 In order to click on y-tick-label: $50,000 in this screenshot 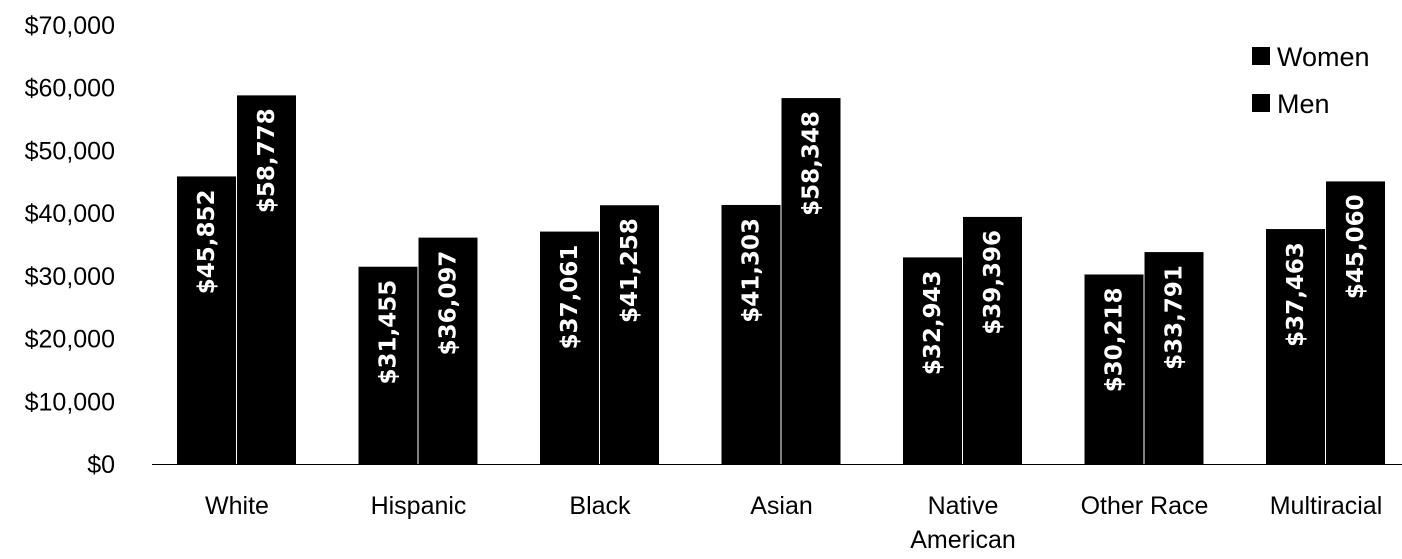, I will do `click(70, 151)`.